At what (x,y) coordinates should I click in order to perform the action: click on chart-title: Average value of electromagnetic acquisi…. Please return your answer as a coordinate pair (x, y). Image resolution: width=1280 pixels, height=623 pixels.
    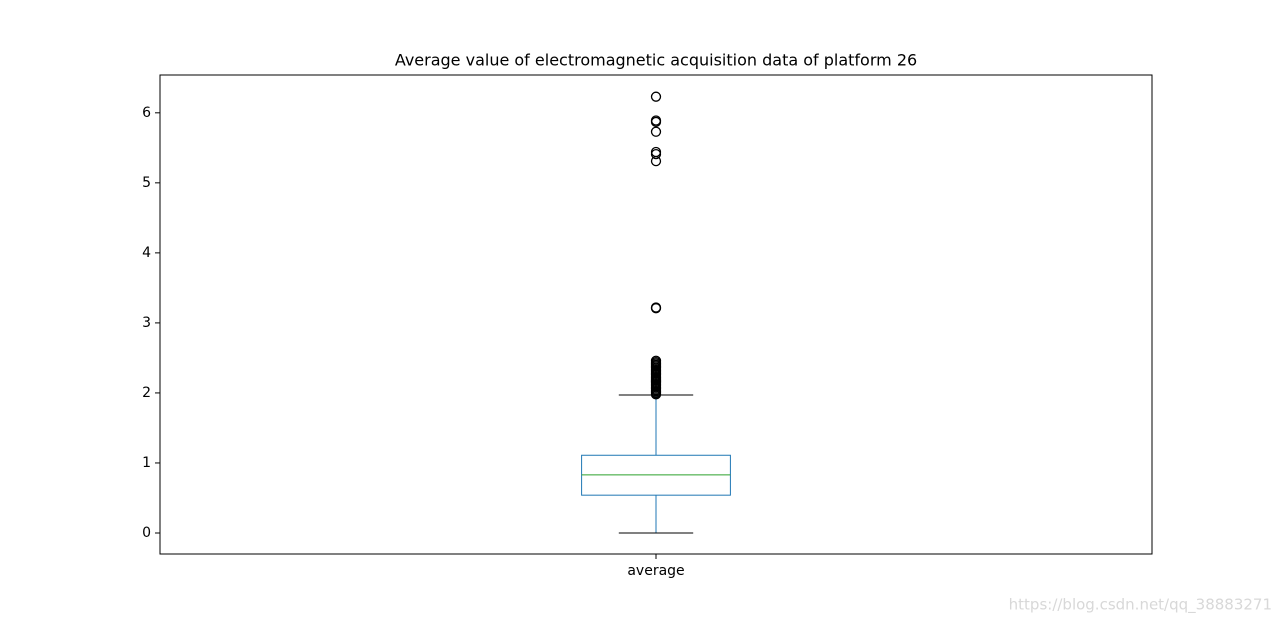
    Looking at the image, I should click on (656, 60).